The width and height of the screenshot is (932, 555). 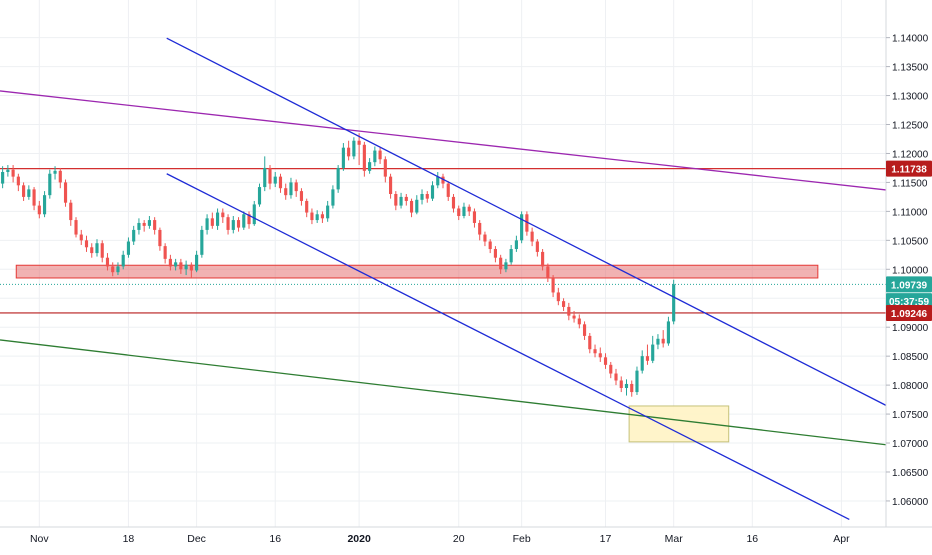 What do you see at coordinates (910, 386) in the screenshot?
I see `y-tick-label-12: 1.08000` at bounding box center [910, 386].